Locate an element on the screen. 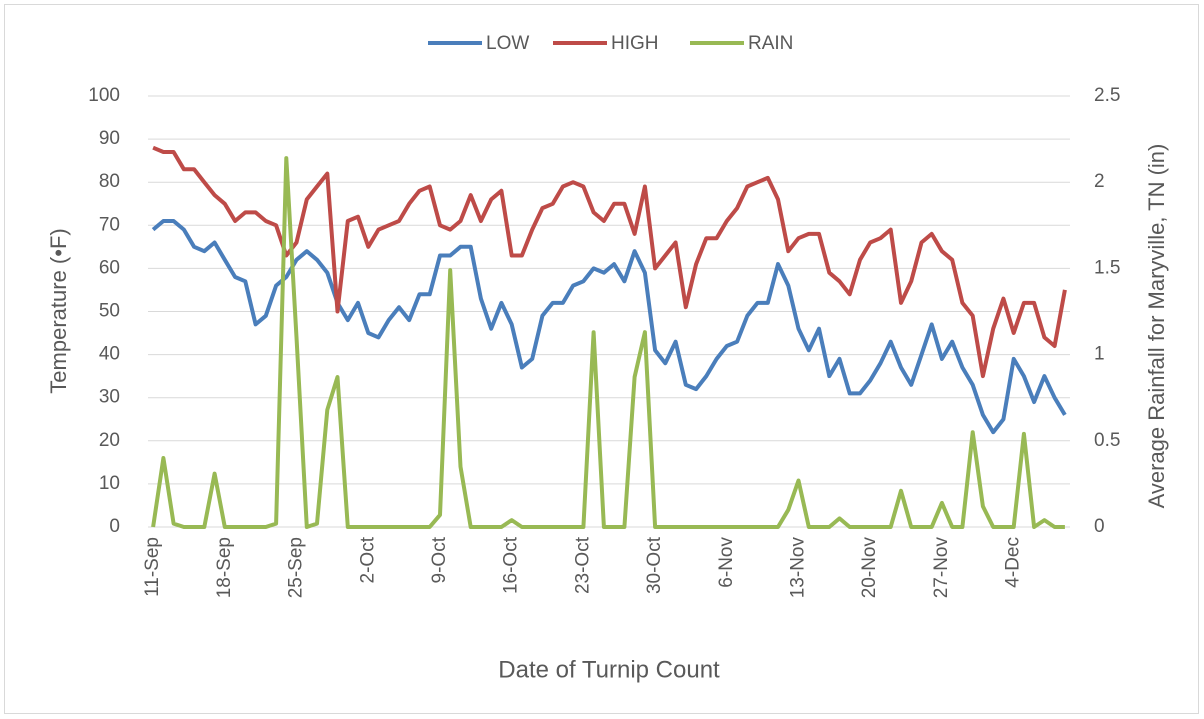 The height and width of the screenshot is (719, 1204). y-tick-label: 30 is located at coordinates (109, 397).